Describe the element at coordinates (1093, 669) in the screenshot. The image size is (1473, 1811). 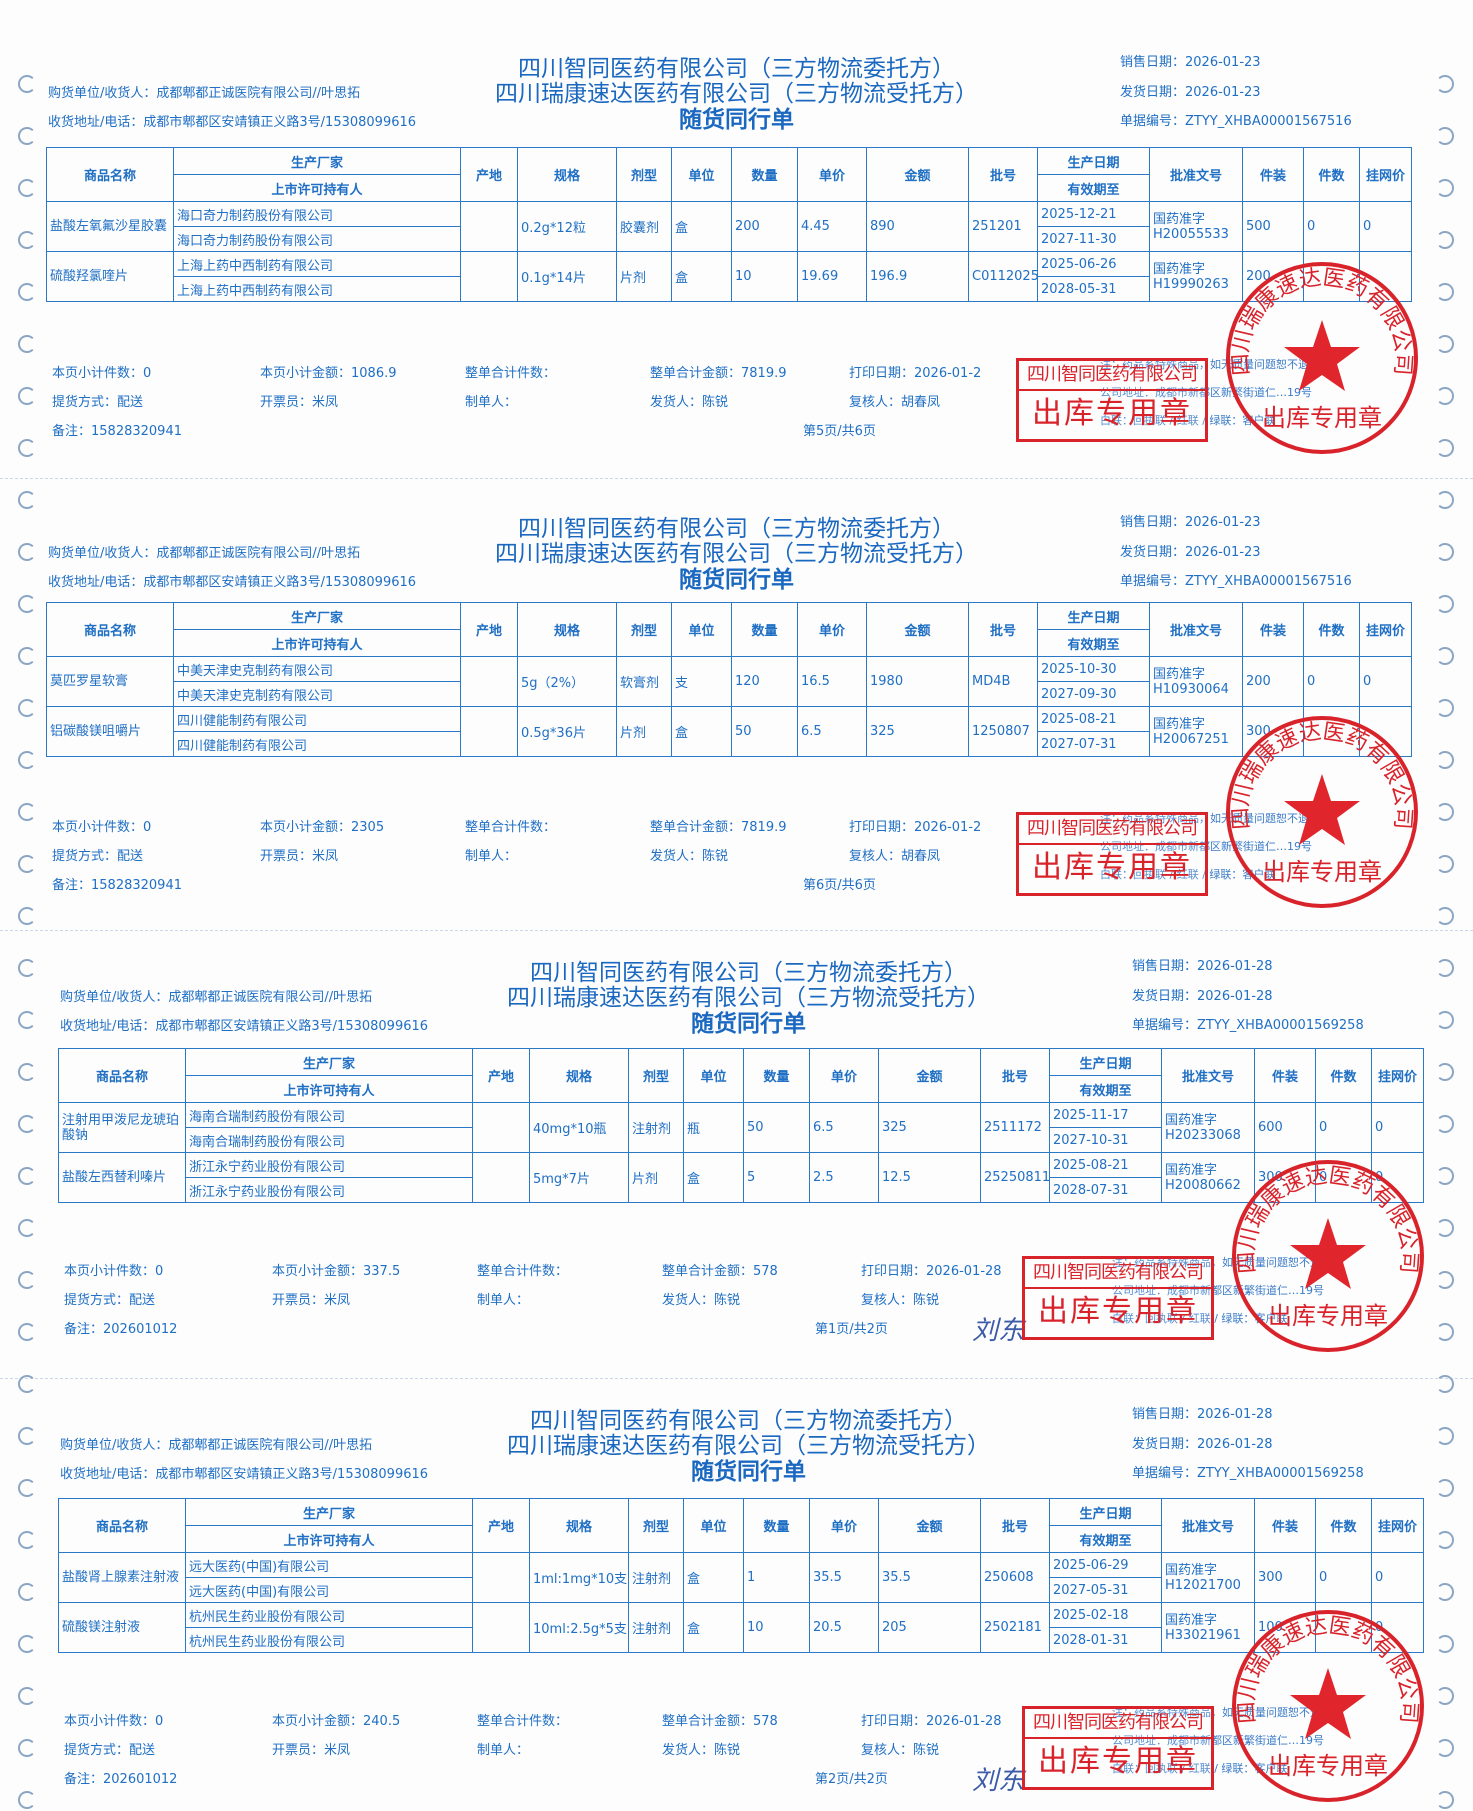
I see `cell-prod-date: 2025-10-30` at that location.